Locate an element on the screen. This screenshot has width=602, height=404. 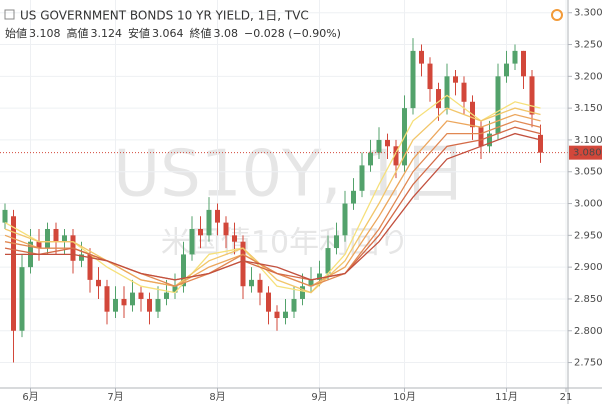
chart-title: US GOVERNMENT BONDS 10 YR YIELD, 1日, TVC is located at coordinates (164, 16).